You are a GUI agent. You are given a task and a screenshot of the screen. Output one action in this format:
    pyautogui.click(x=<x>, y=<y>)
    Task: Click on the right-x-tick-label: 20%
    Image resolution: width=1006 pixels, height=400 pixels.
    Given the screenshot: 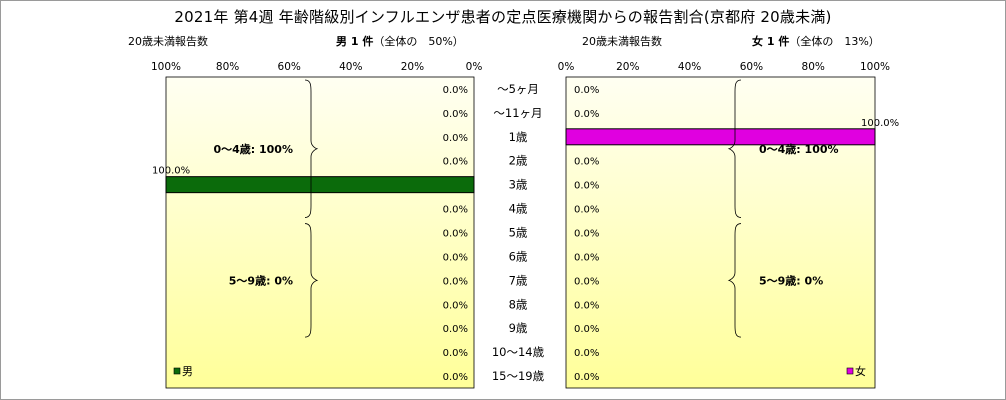 What is the action you would take?
    pyautogui.click(x=627, y=67)
    